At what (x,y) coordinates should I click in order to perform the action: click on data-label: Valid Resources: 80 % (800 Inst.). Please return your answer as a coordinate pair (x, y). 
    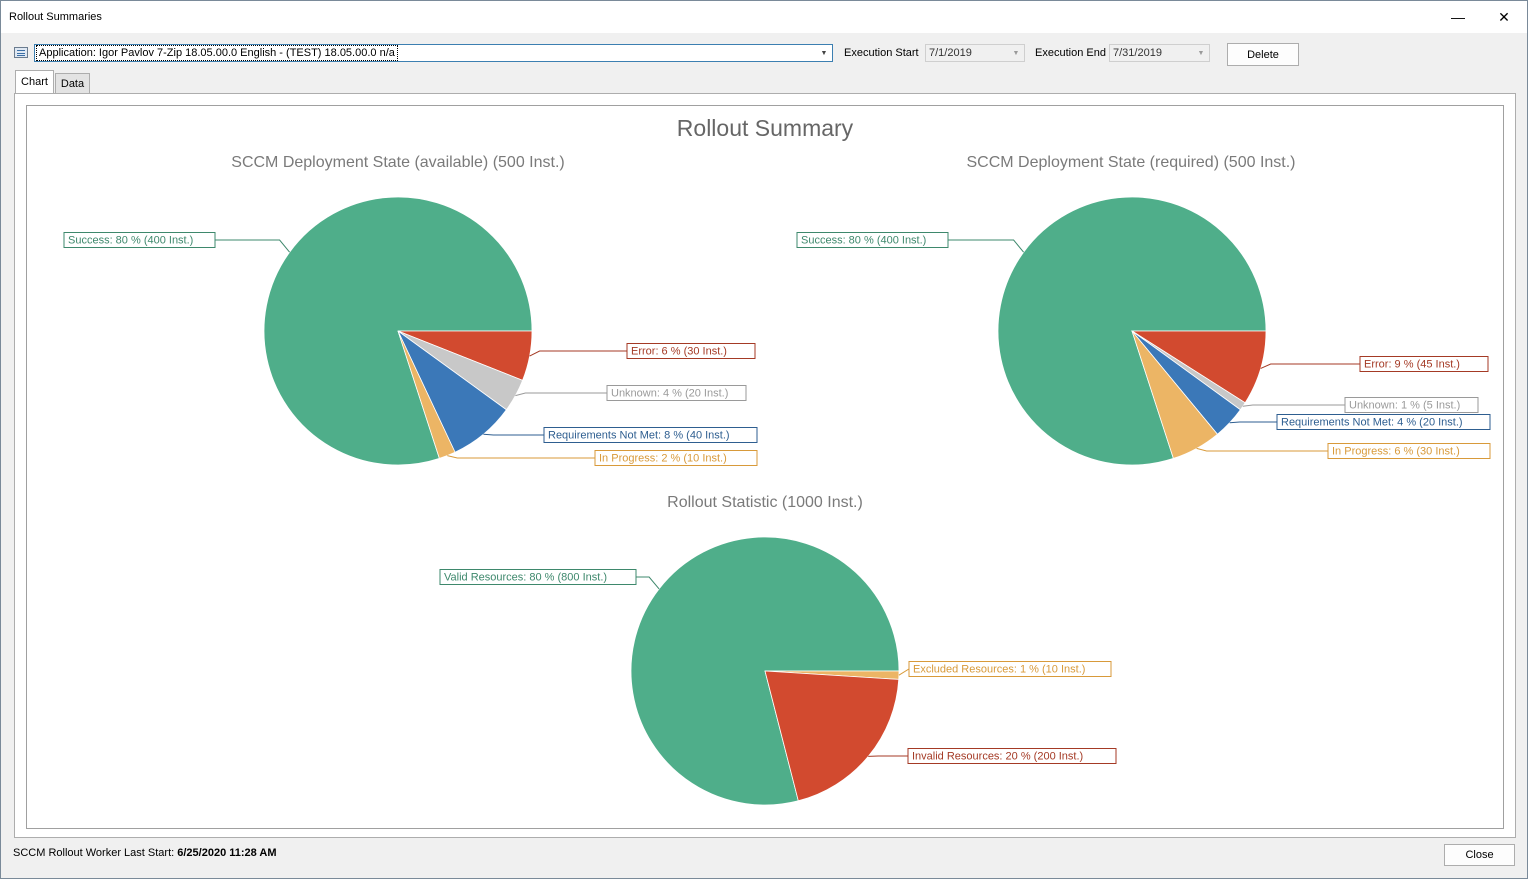
    Looking at the image, I should click on (525, 578).